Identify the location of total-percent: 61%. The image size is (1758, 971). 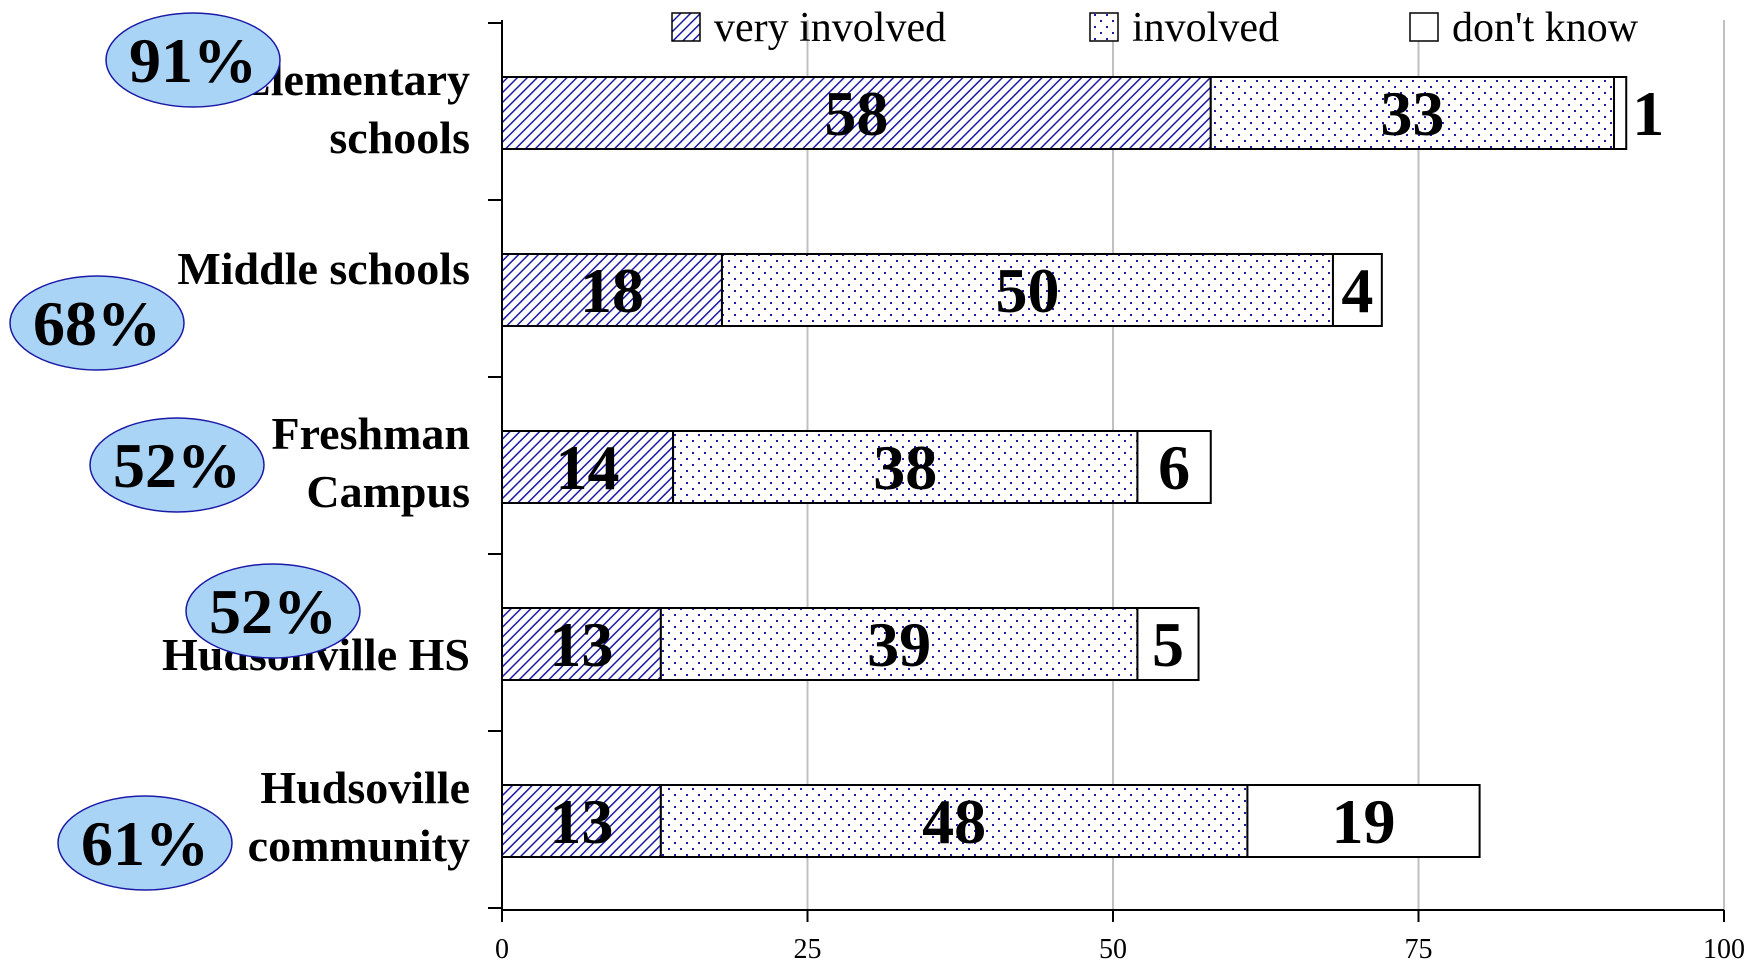
(145, 843).